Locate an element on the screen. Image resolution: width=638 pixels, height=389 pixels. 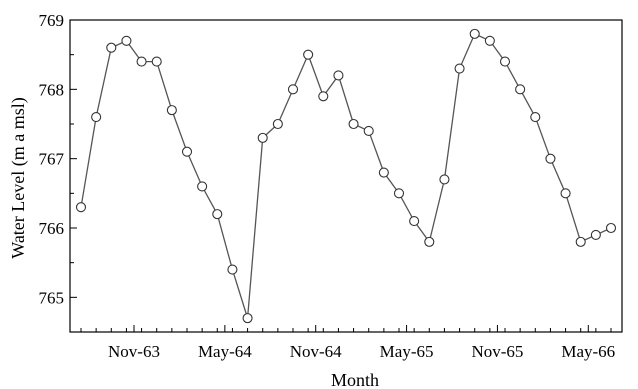
x-tick-label: May-64 is located at coordinates (225, 351).